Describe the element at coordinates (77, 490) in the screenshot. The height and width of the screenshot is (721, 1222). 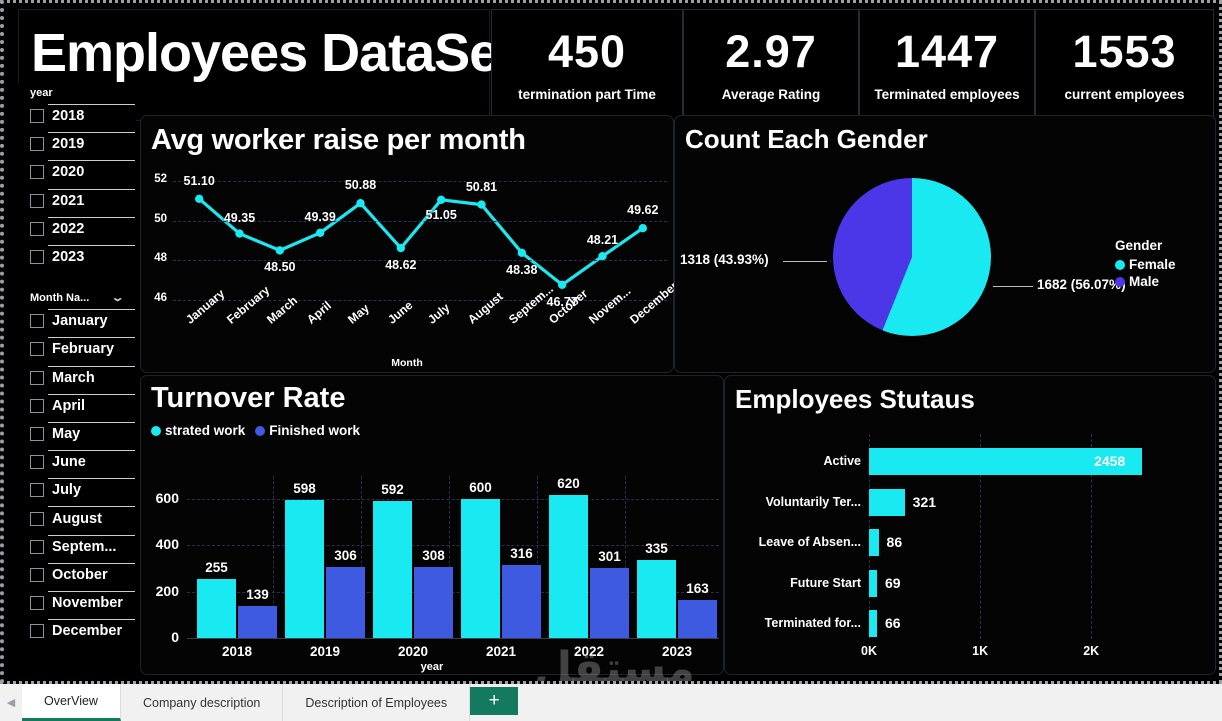
I see `month-slicer-item: July` at that location.